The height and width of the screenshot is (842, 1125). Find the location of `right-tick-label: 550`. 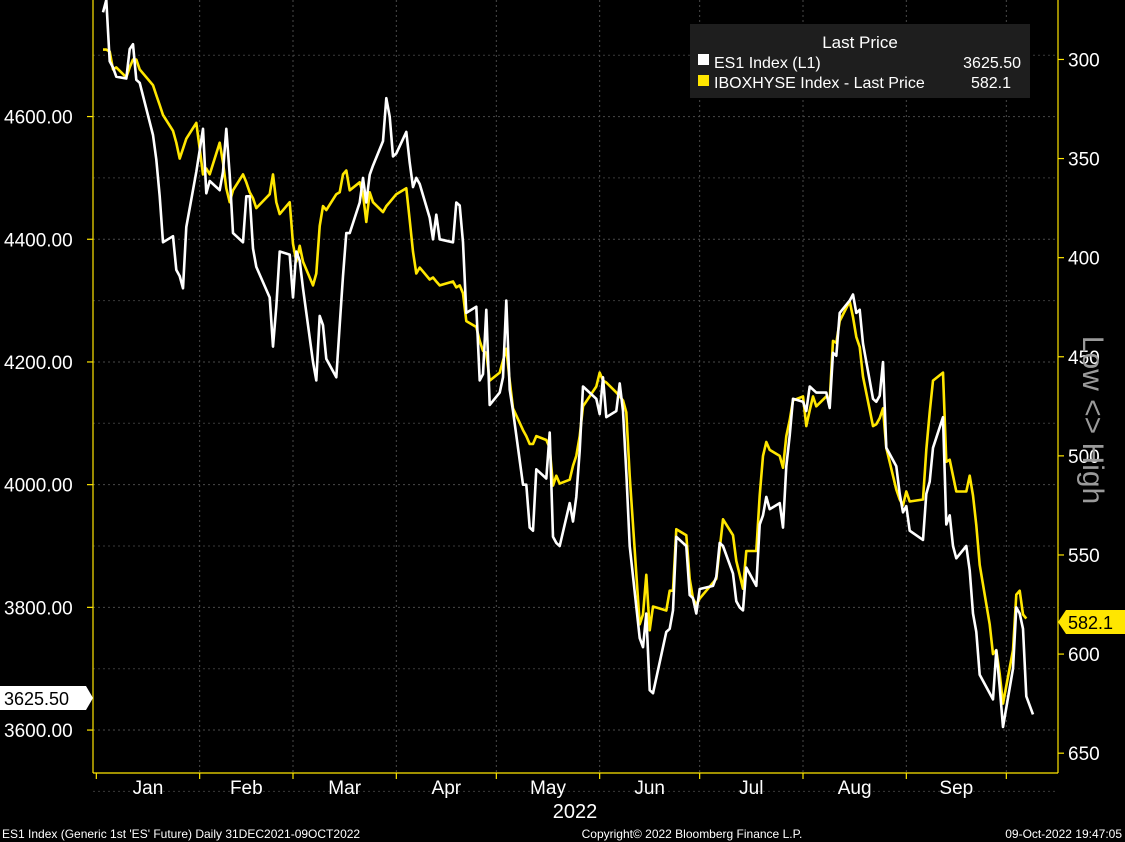

right-tick-label: 550 is located at coordinates (1084, 556).